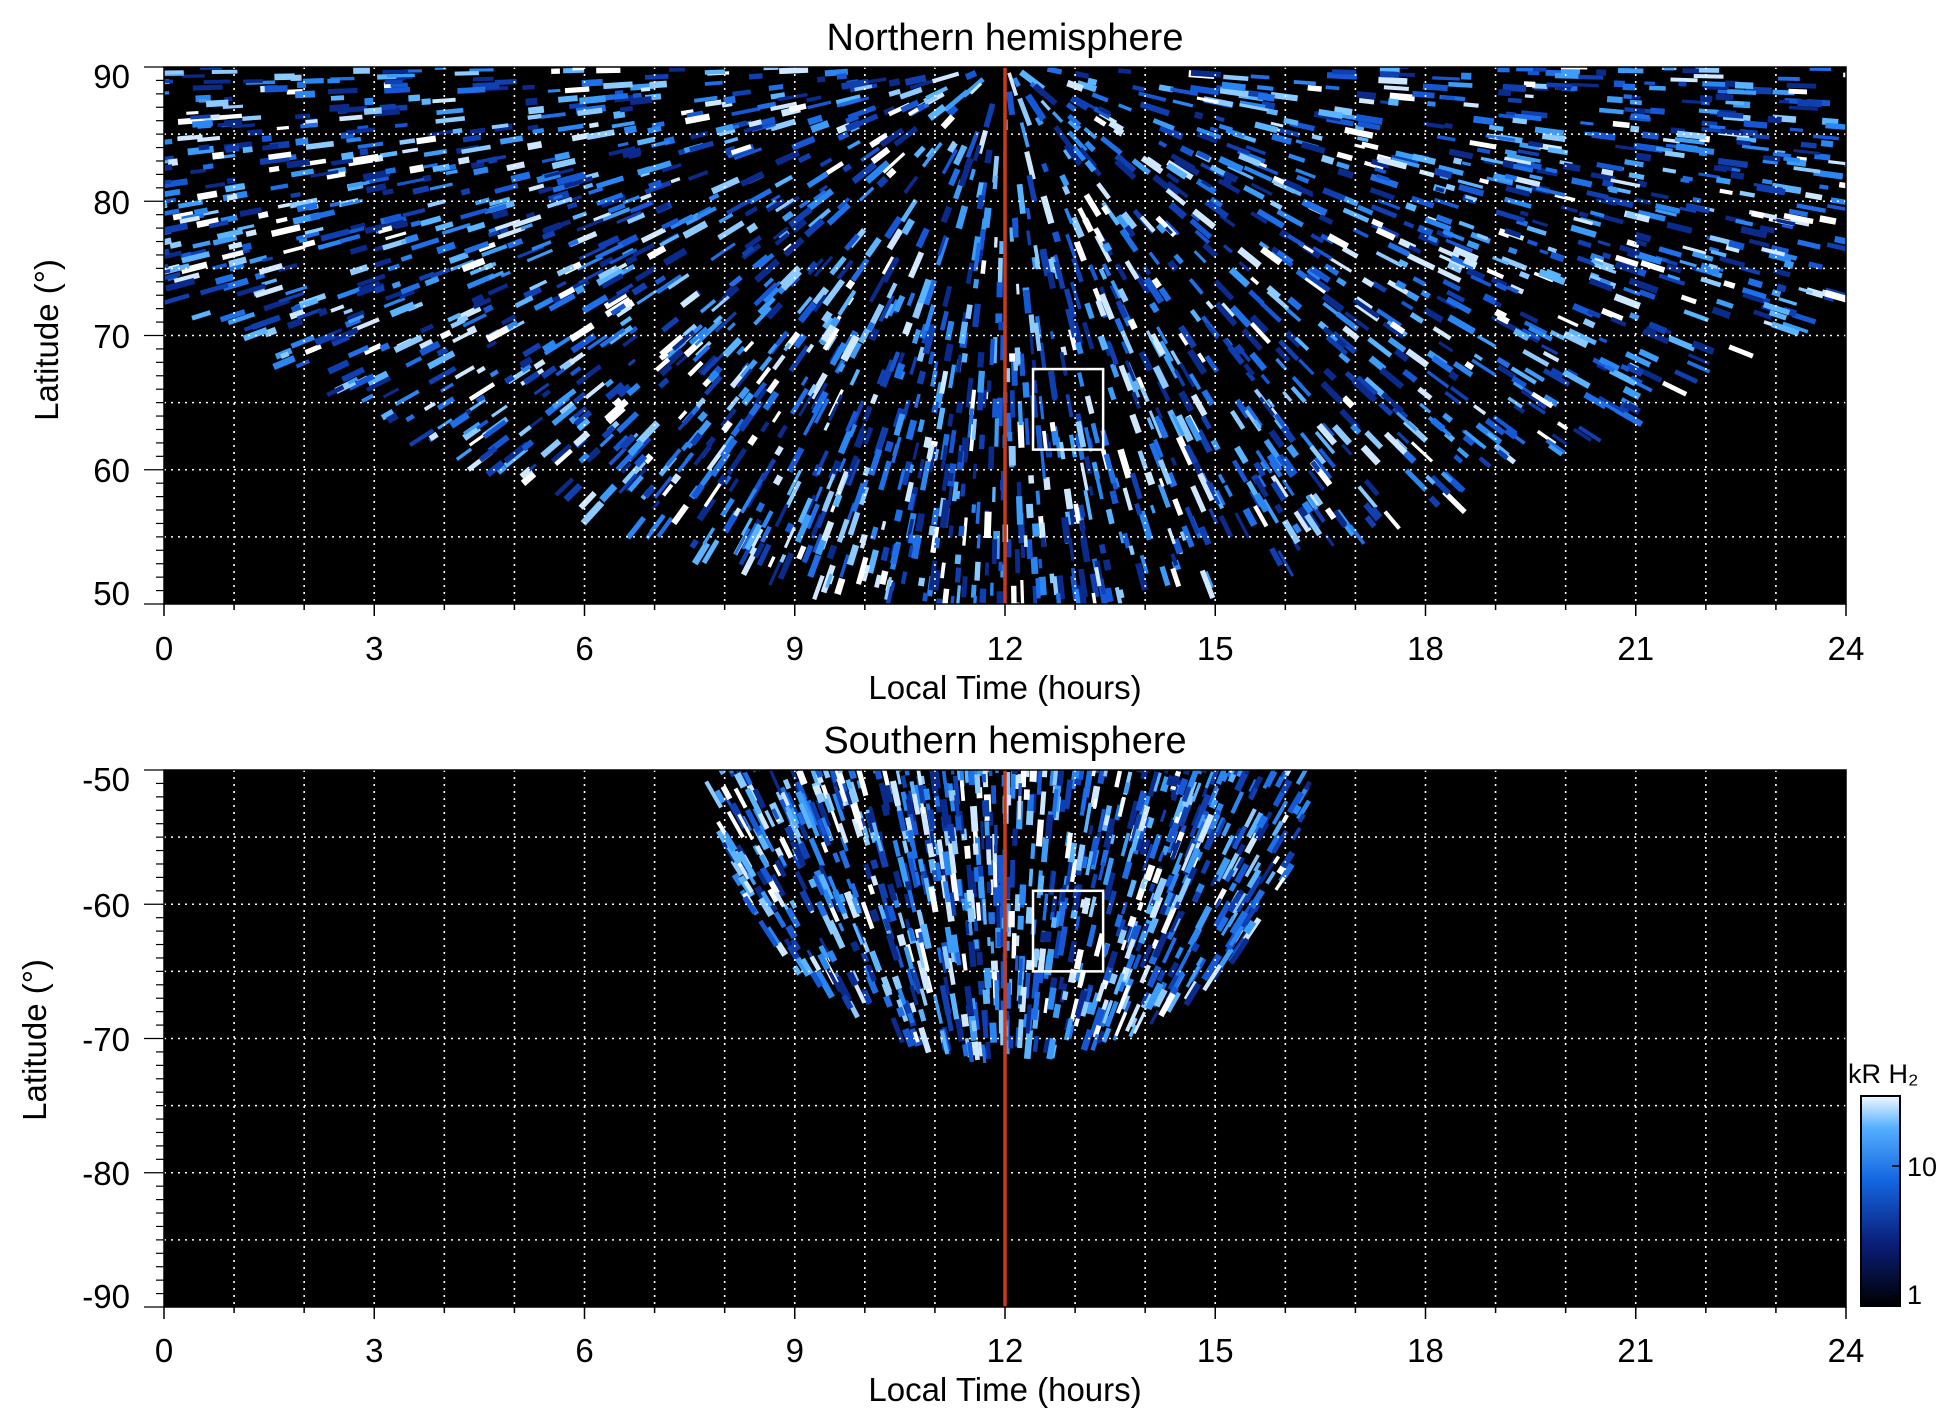 This screenshot has width=1950, height=1423. I want to click on x-tick-label: 12, so click(1005, 1350).